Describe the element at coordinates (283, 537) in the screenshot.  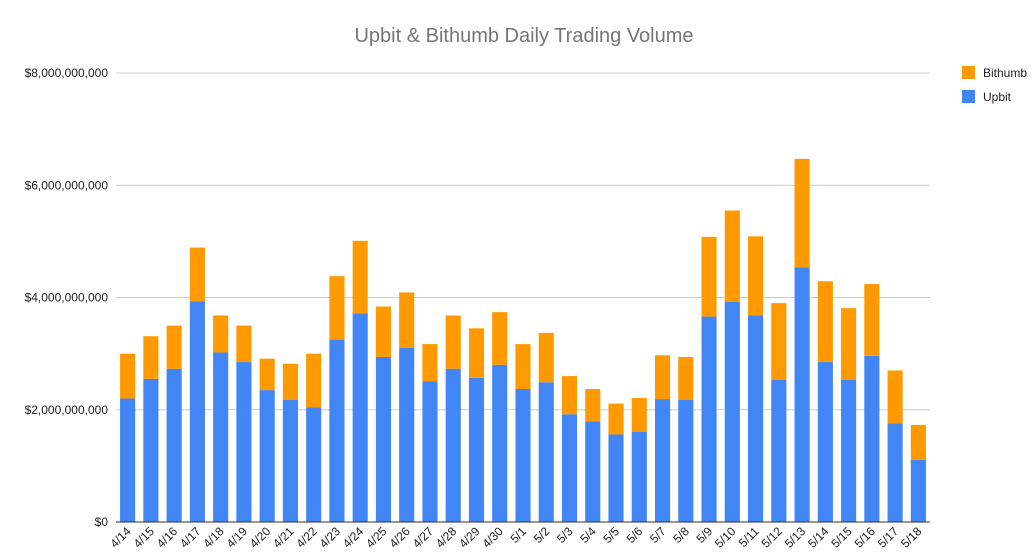
I see `x-tick-label: 4/21` at that location.